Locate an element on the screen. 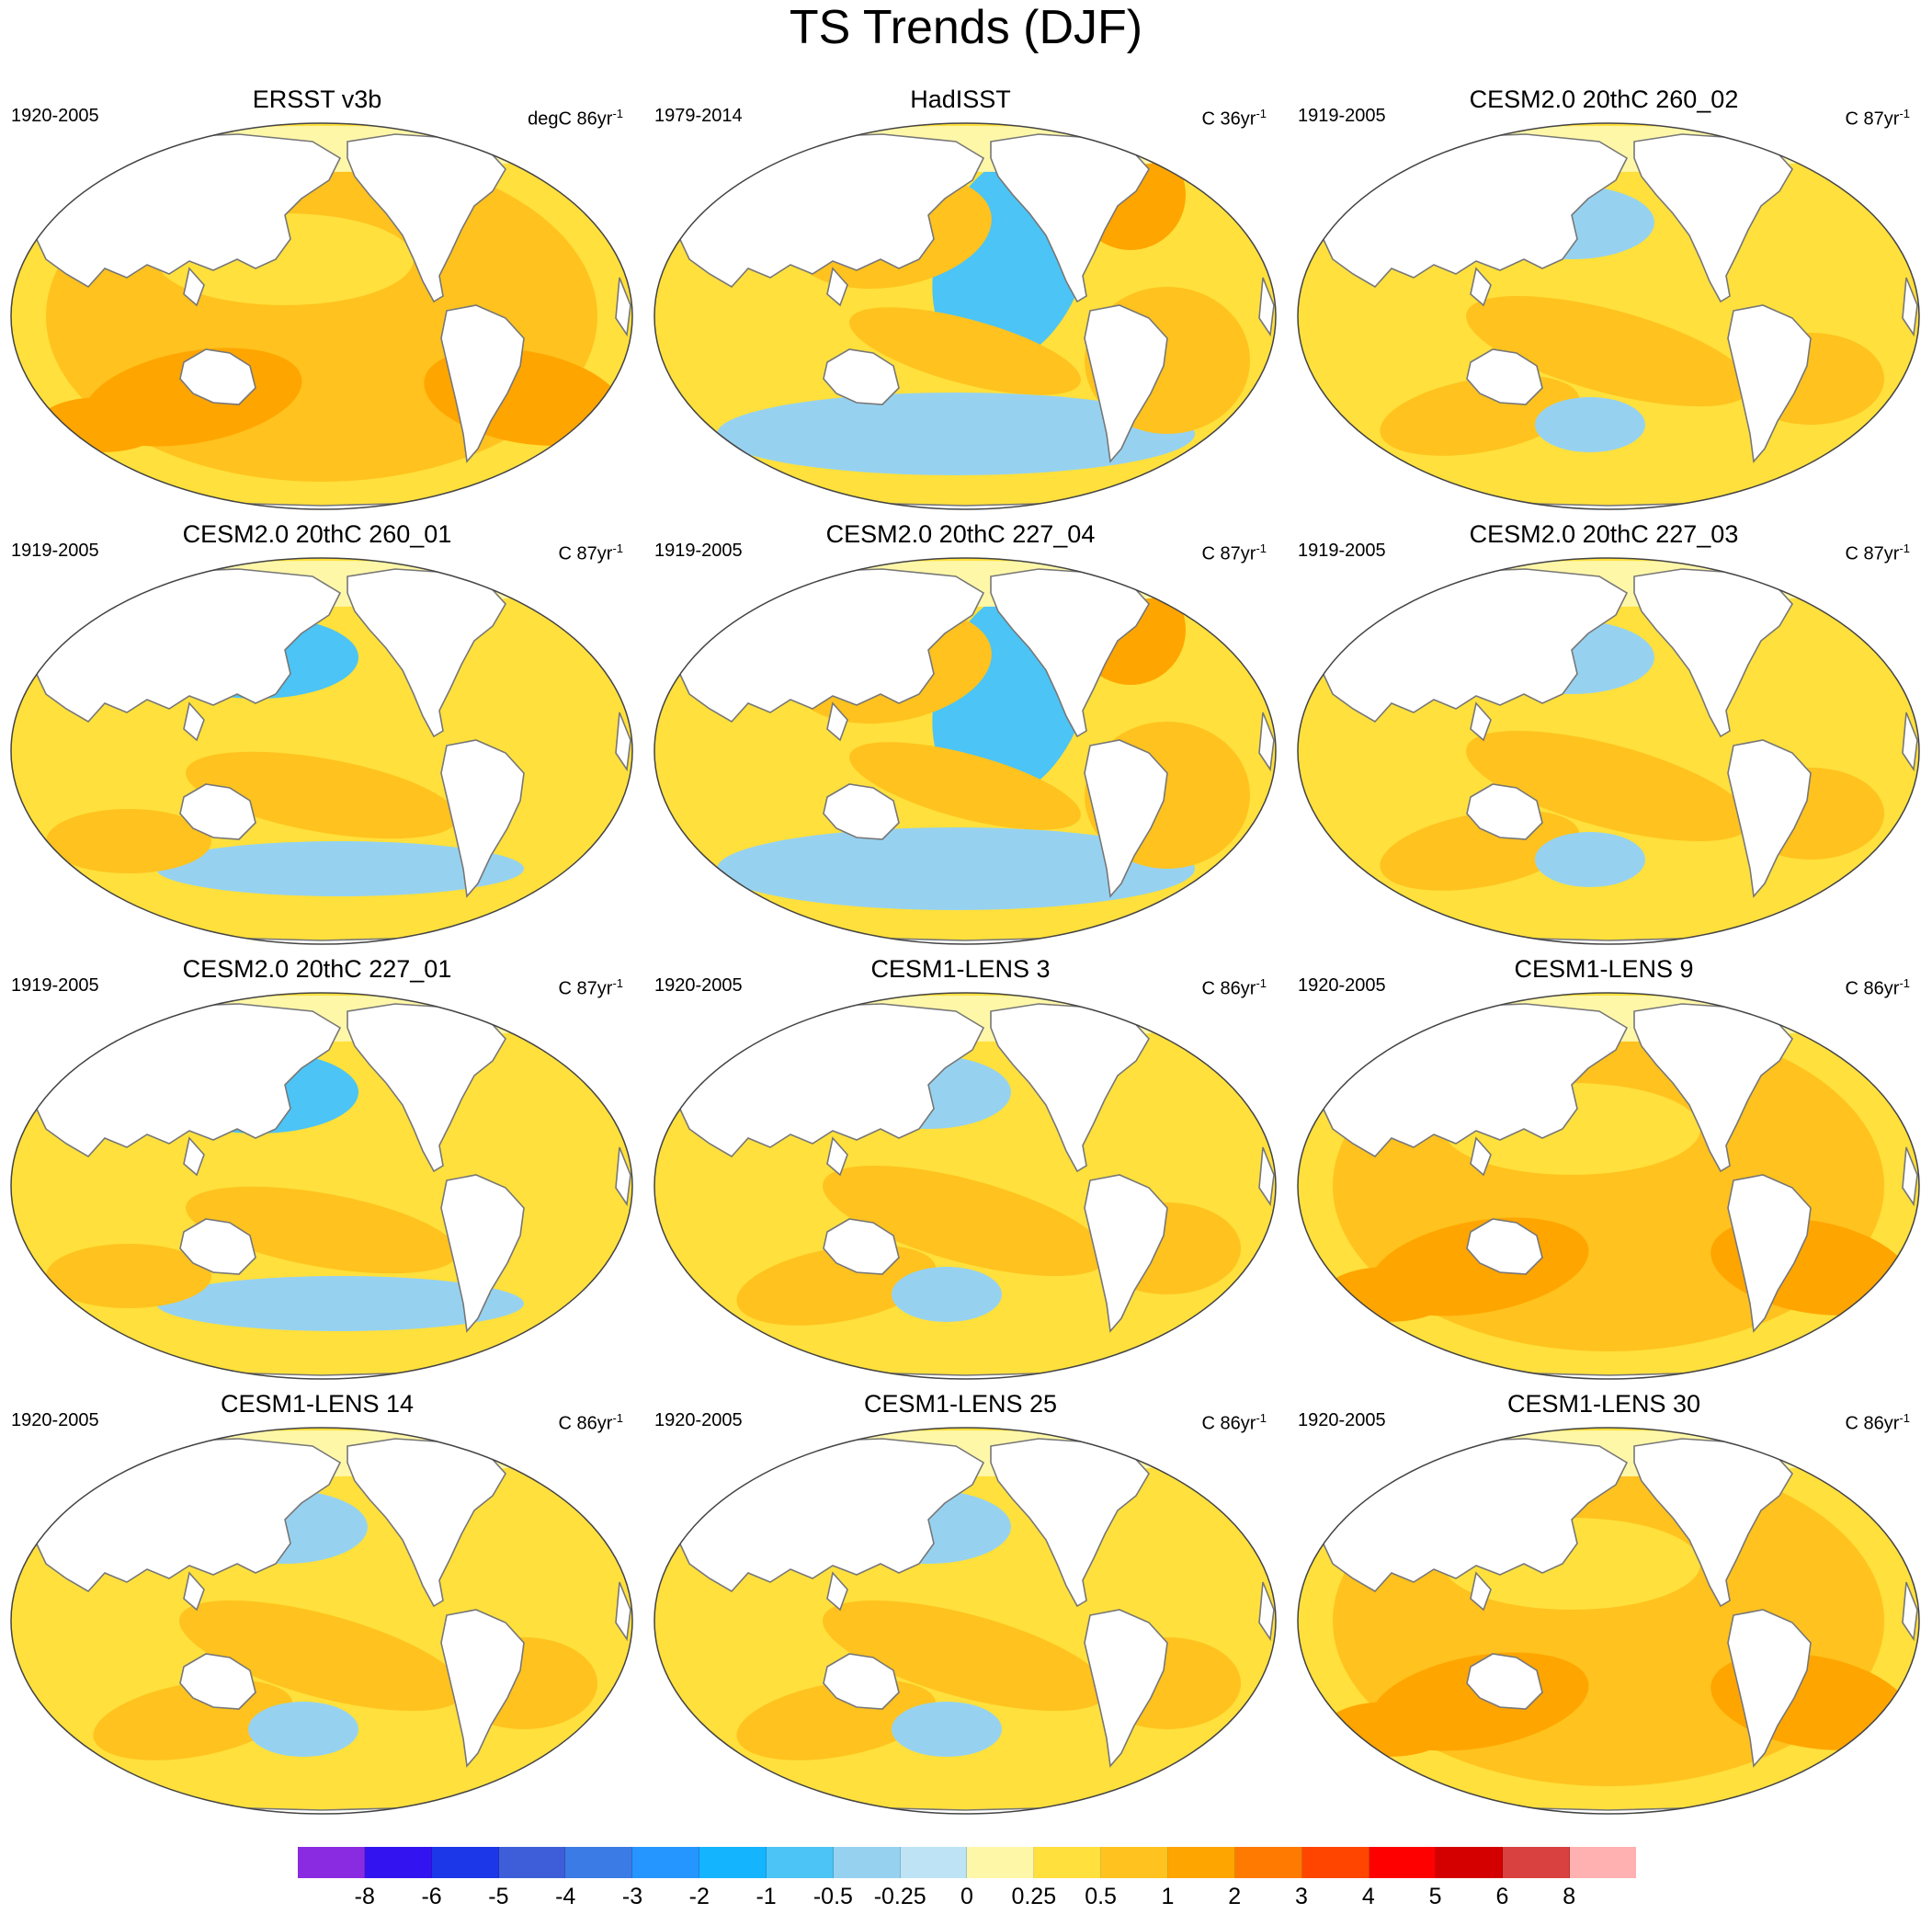 This screenshot has width=1932, height=1914. colorbar-label: 6 is located at coordinates (1502, 1897).